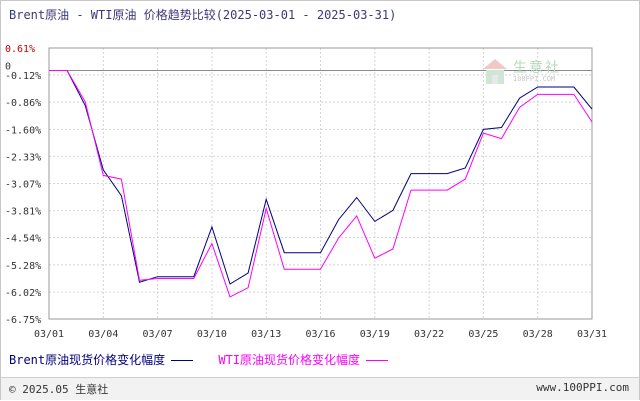  Describe the element at coordinates (8, 66) in the screenshot. I see `zero-label: 0` at that location.